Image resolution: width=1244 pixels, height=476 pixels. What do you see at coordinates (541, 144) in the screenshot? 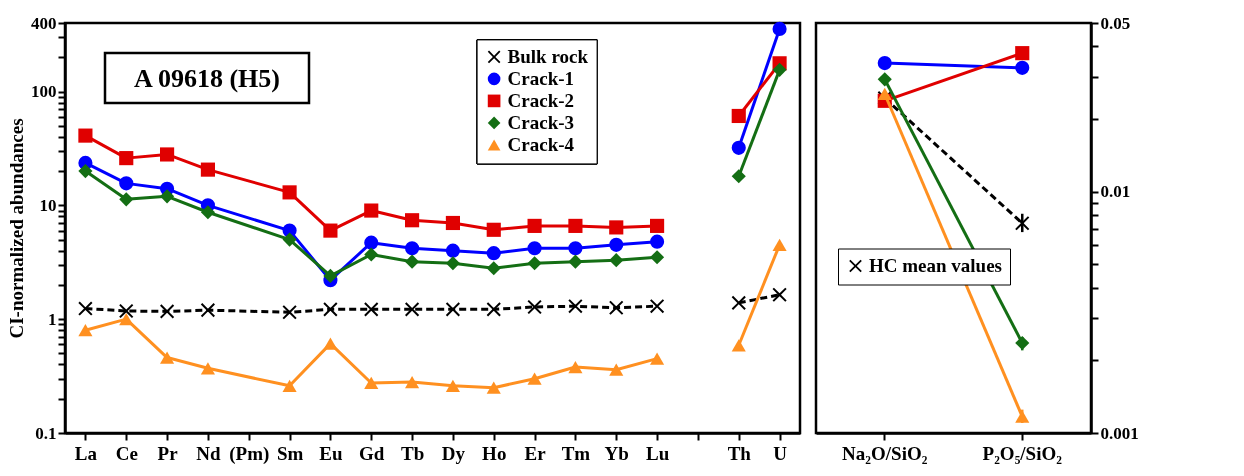
I see `legend-label: Crack-4` at bounding box center [541, 144].